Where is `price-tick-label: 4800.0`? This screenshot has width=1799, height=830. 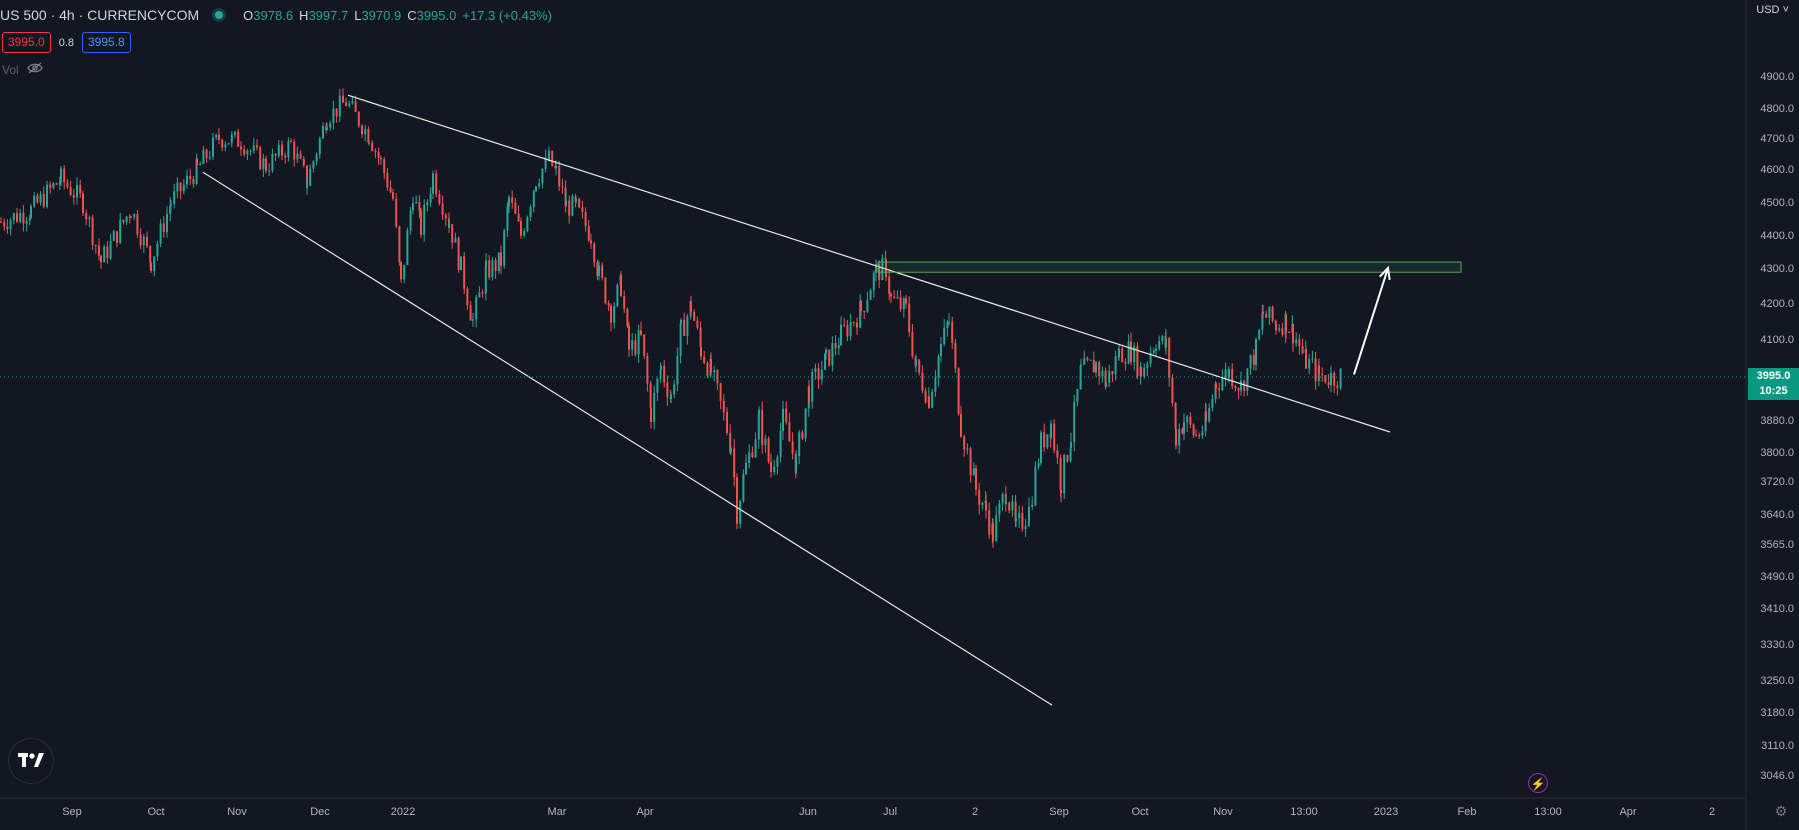 price-tick-label: 4800.0 is located at coordinates (1777, 109).